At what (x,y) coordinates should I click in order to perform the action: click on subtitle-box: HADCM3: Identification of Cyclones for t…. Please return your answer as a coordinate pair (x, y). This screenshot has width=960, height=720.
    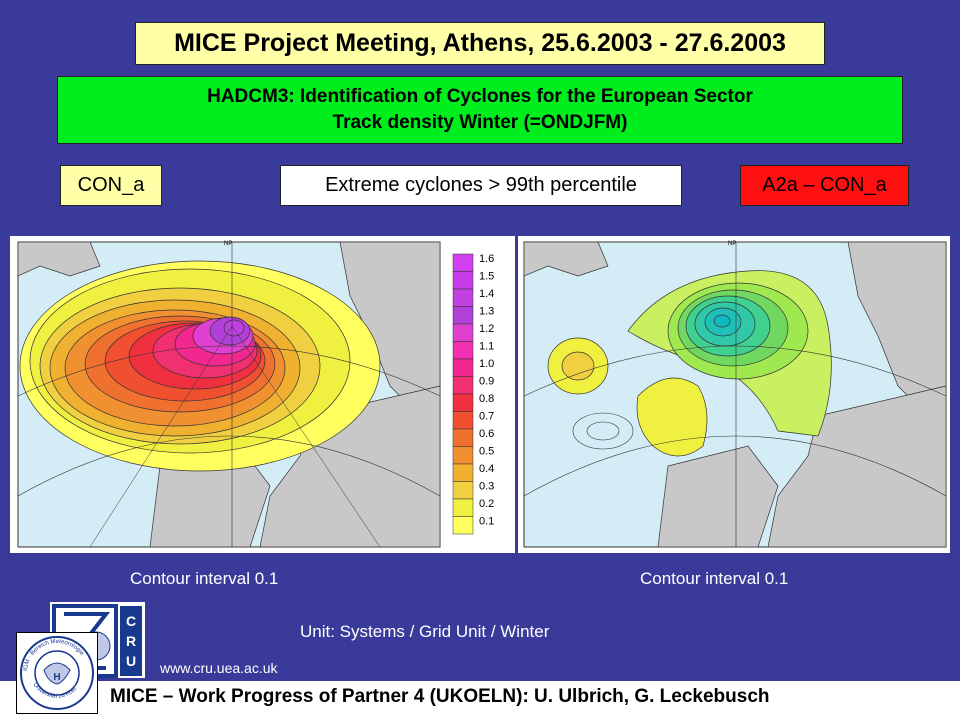
    Looking at the image, I should click on (480, 110).